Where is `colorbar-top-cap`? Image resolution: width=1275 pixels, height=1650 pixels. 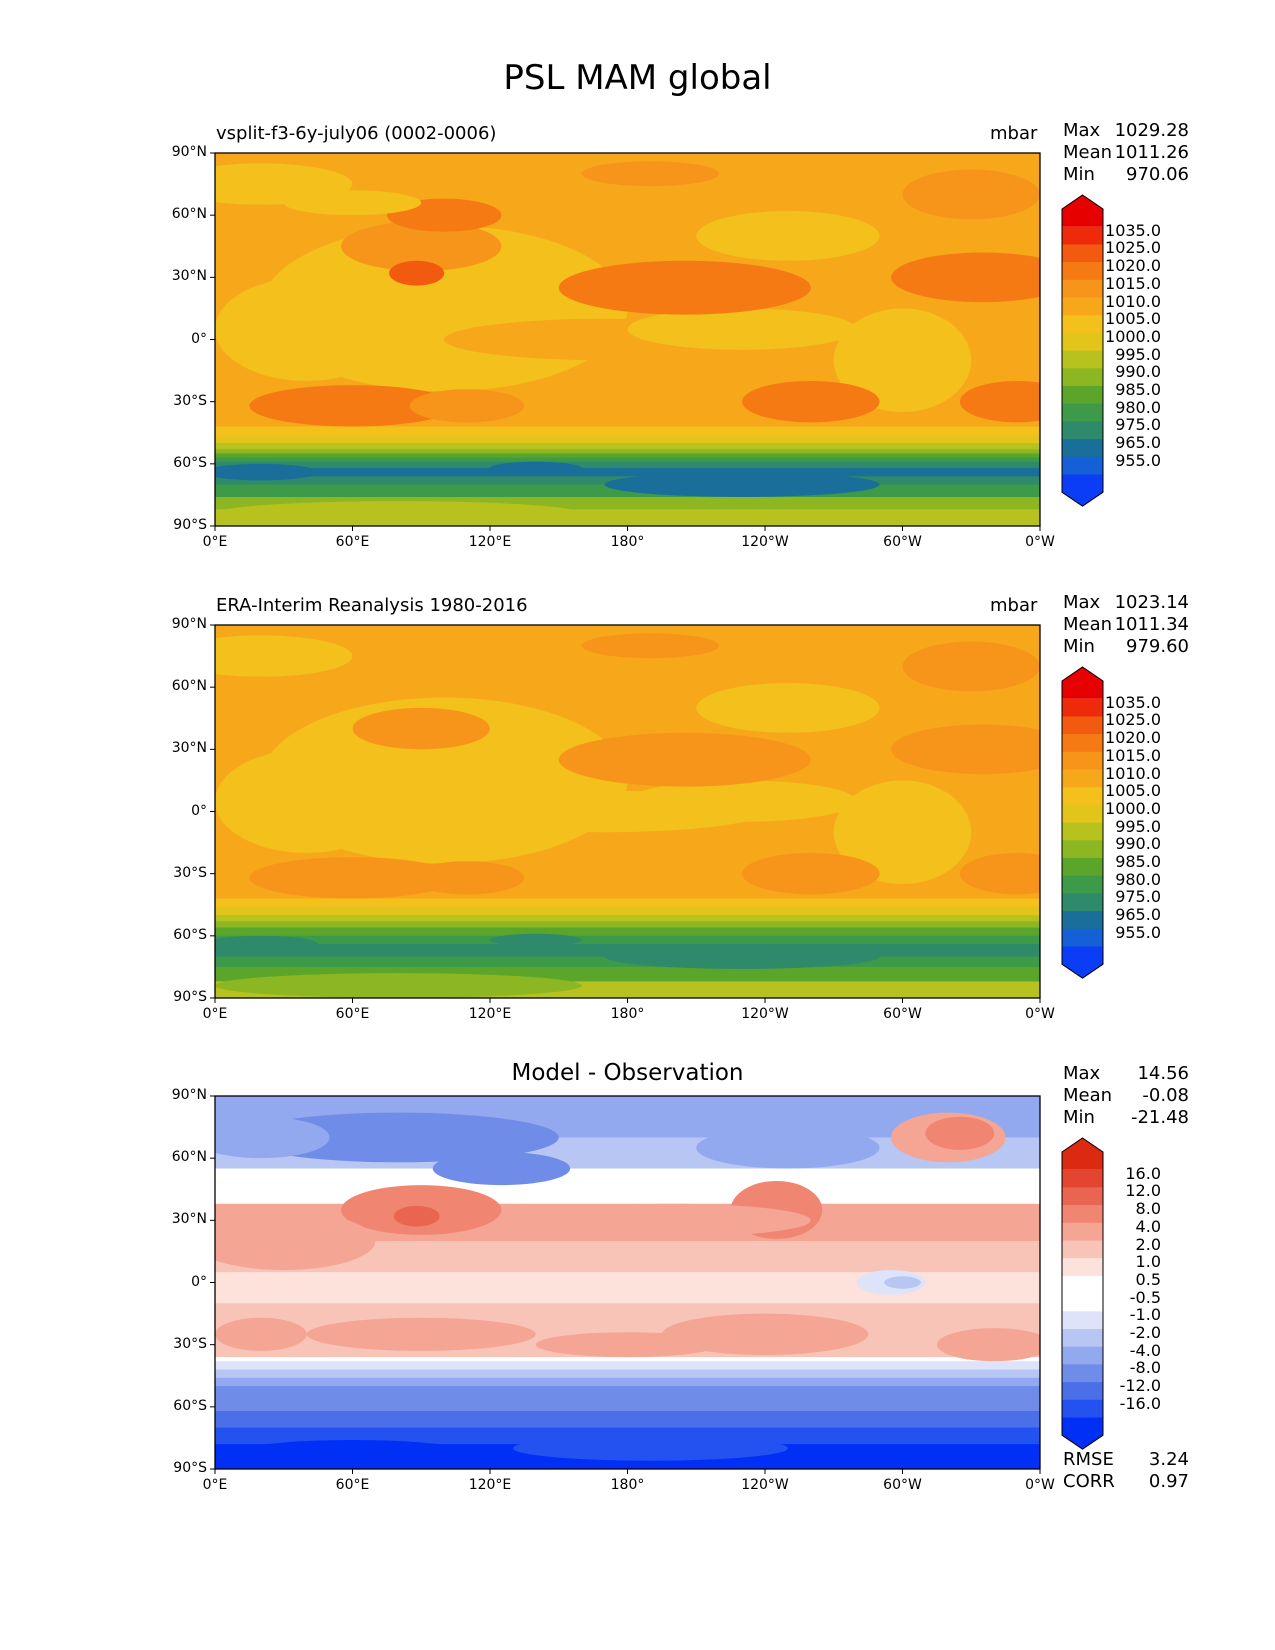 colorbar-top-cap is located at coordinates (1082, 211).